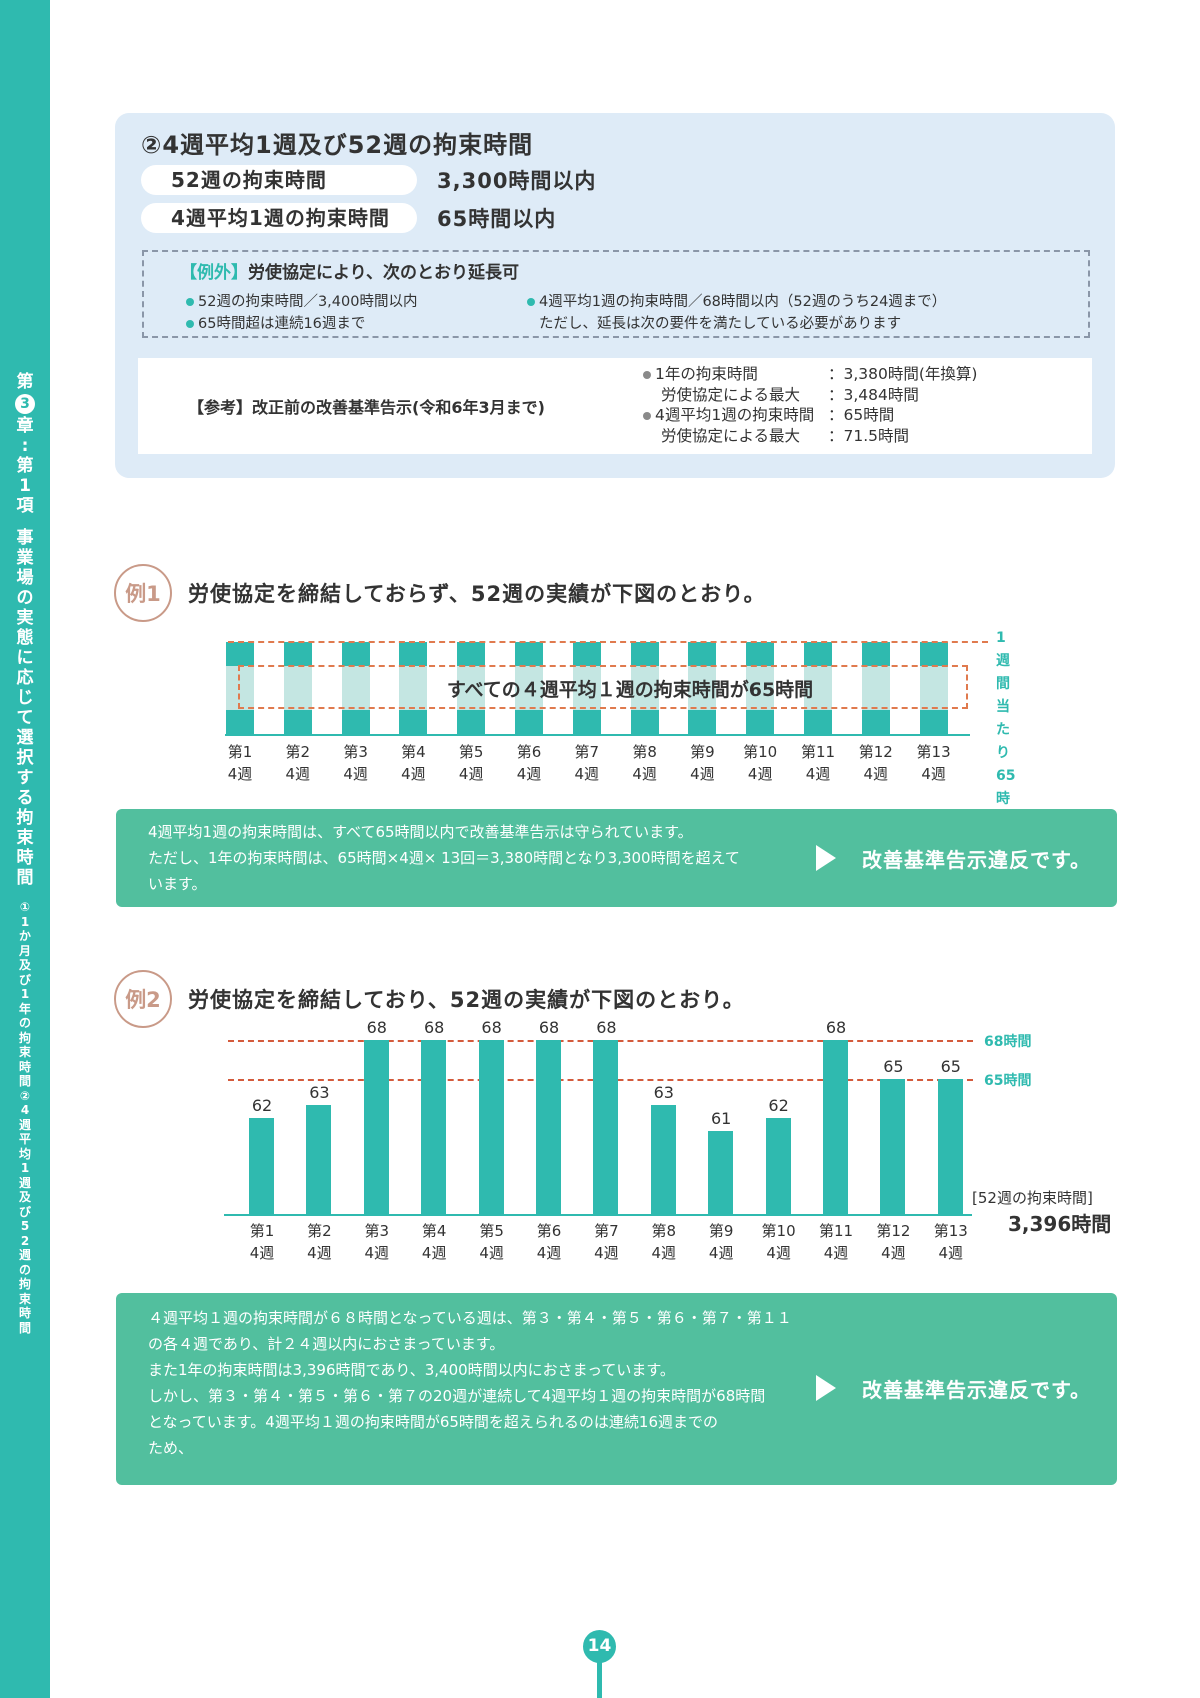 This screenshot has width=1200, height=1698. I want to click on subsection-char: 月, so click(24, 950).